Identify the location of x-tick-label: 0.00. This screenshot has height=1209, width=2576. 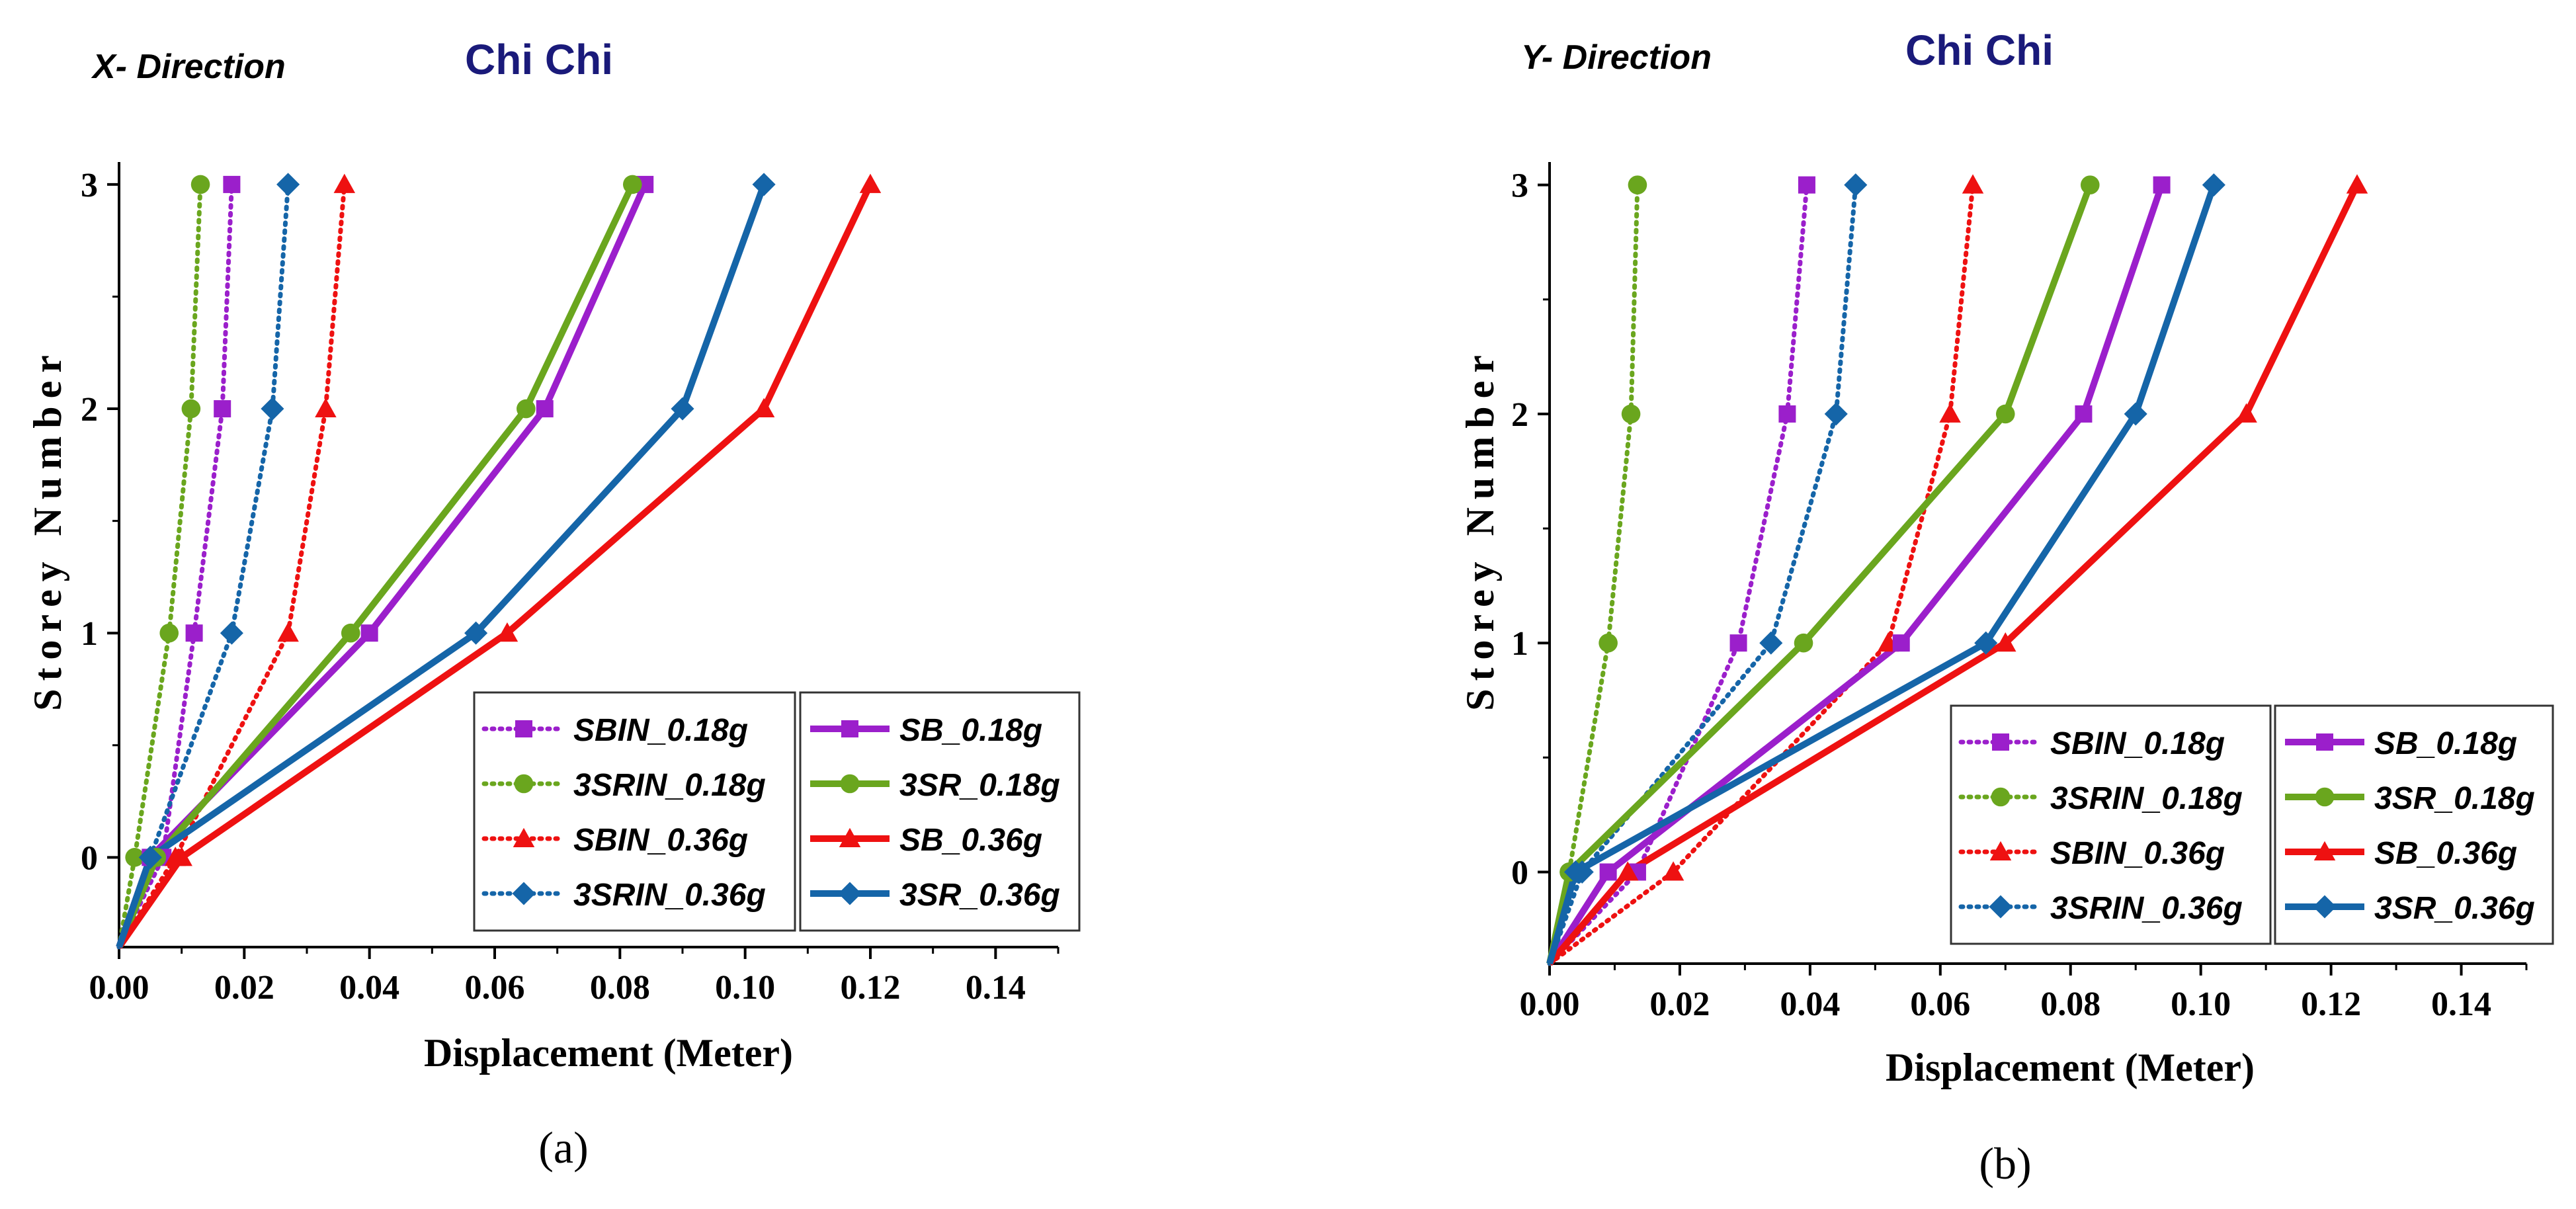
(1550, 1004).